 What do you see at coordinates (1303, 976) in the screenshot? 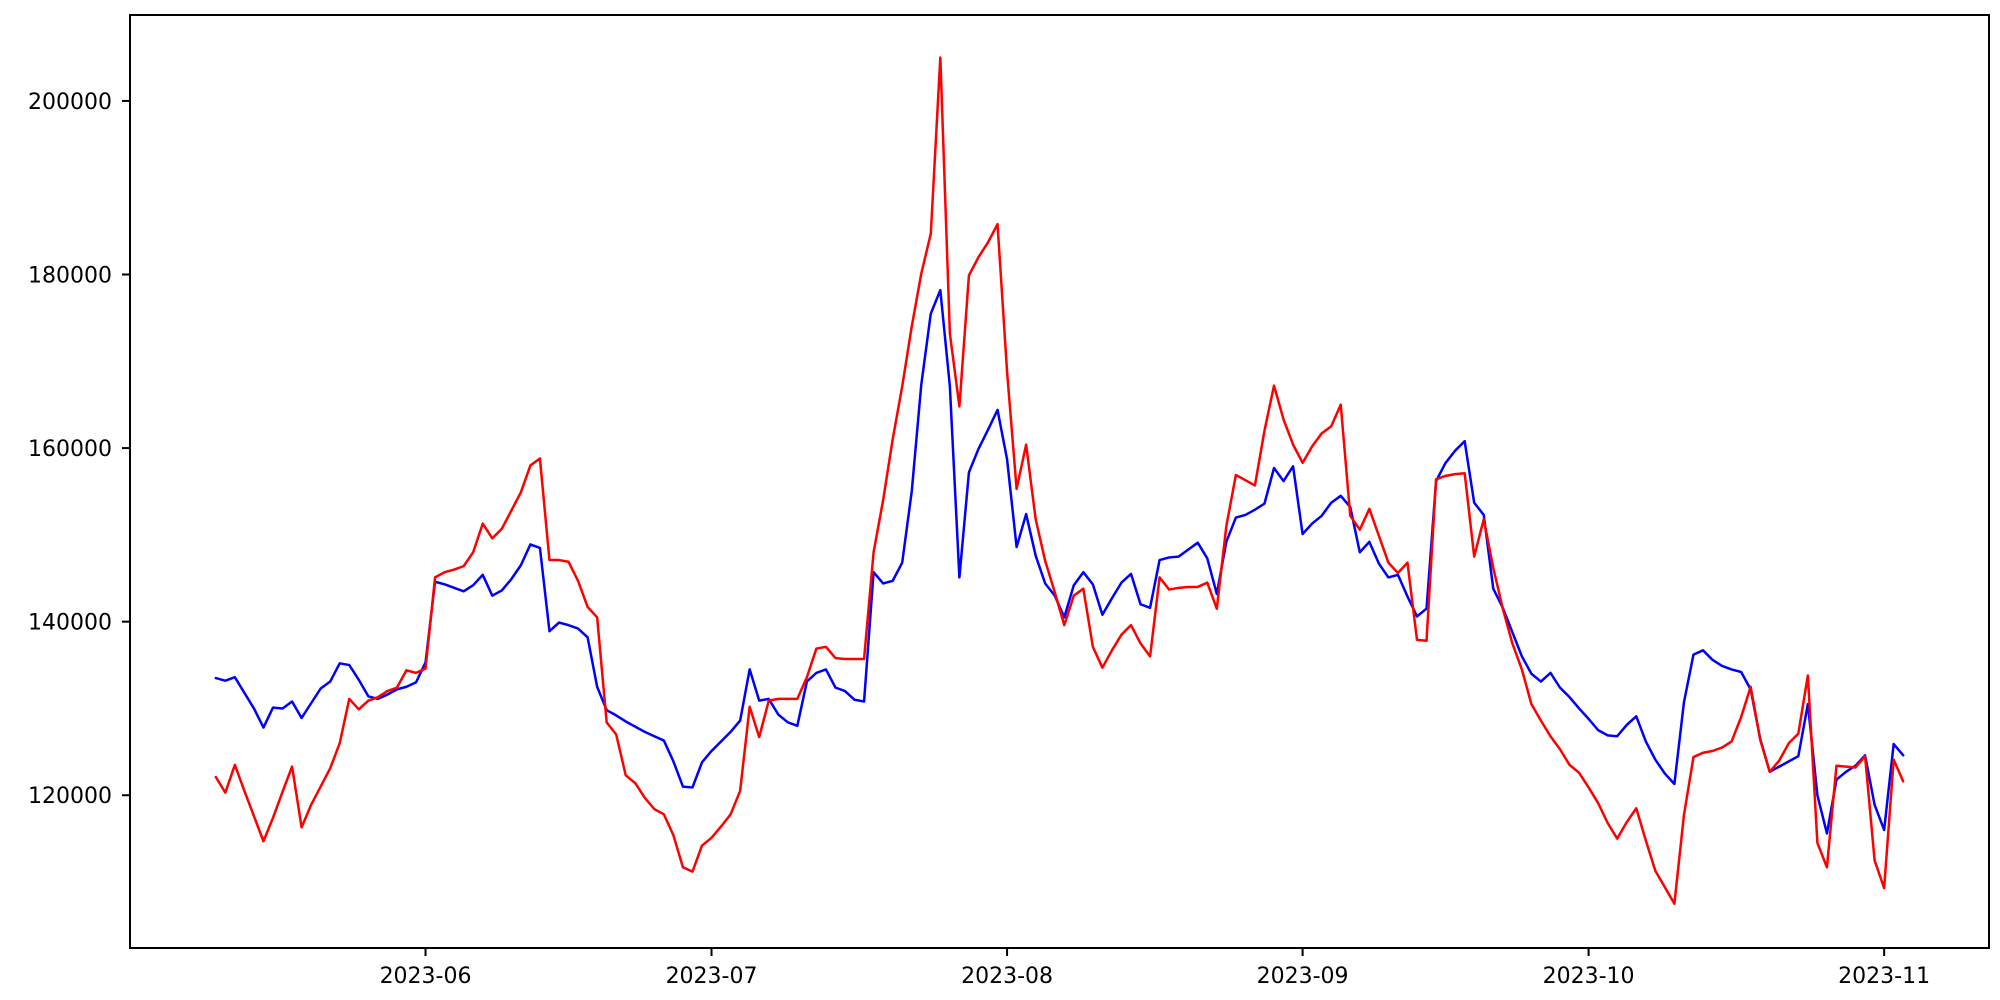
I see `x-tick-label: 2023-09` at bounding box center [1303, 976].